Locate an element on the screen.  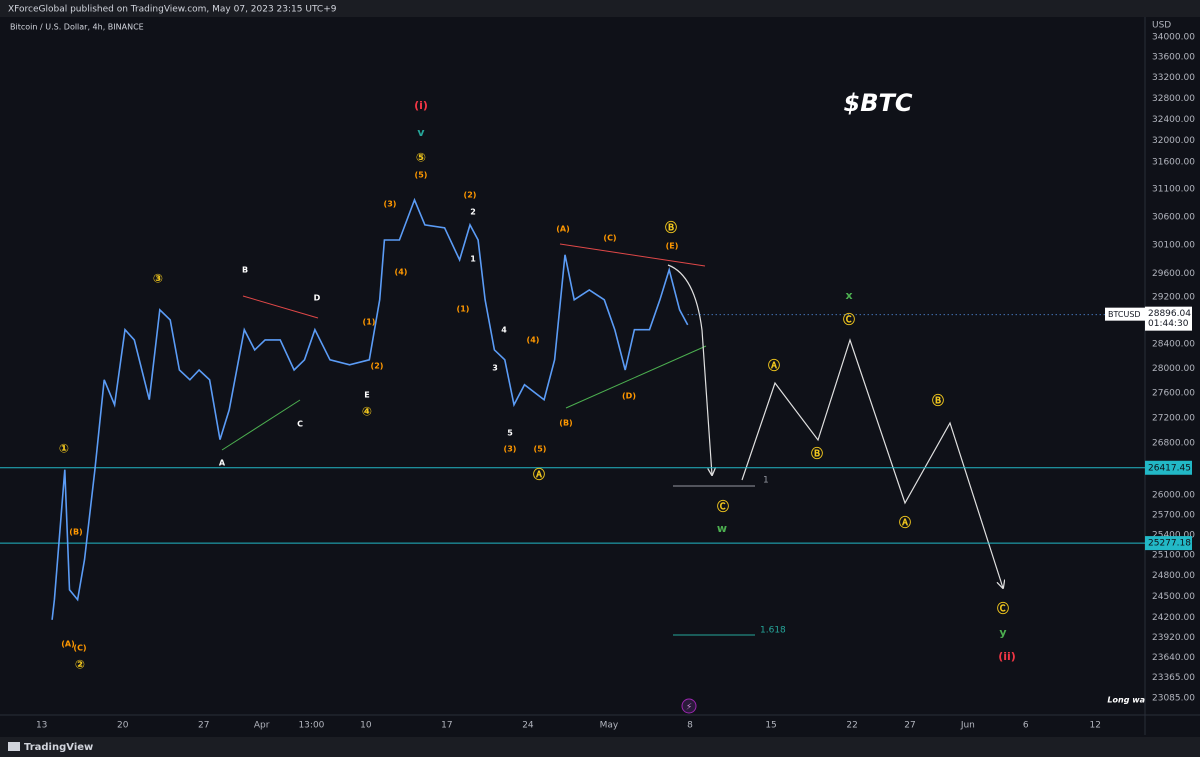
logo is located at coordinates (14, 746).